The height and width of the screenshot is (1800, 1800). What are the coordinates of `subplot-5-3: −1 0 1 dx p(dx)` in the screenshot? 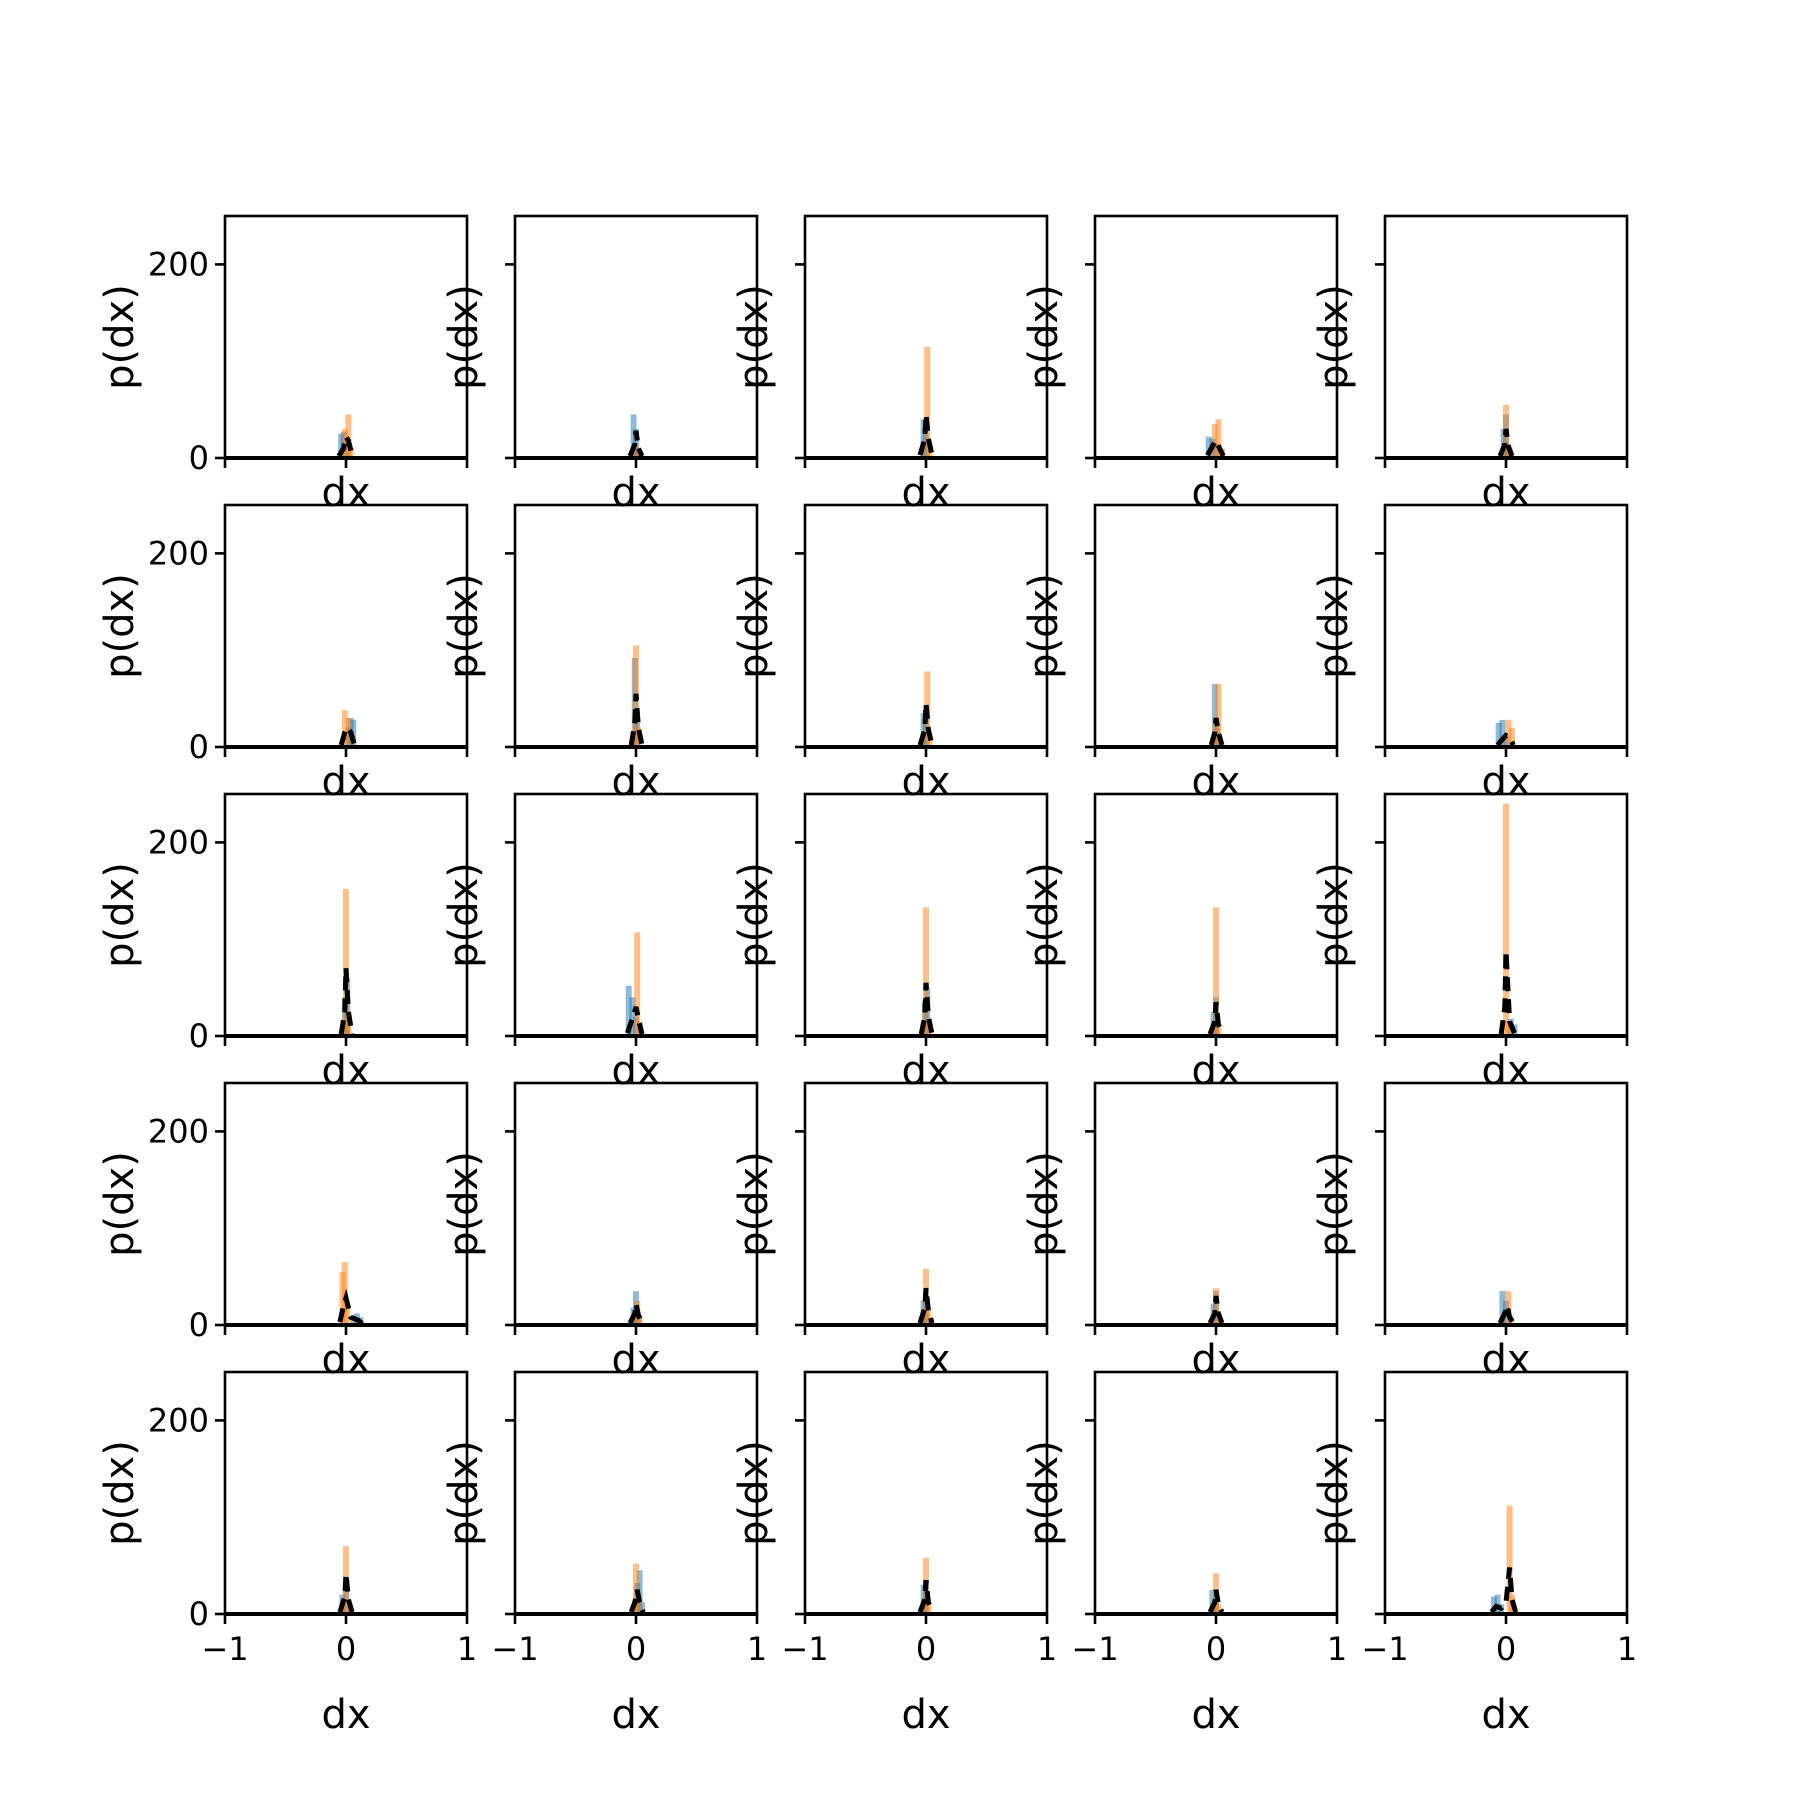 It's located at (894, 1554).